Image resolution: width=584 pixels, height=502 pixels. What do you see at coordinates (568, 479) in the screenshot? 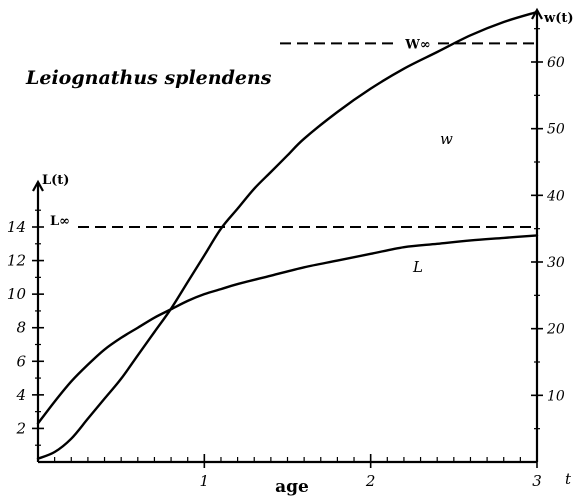
I see `x-axis-end-label: t` at bounding box center [568, 479].